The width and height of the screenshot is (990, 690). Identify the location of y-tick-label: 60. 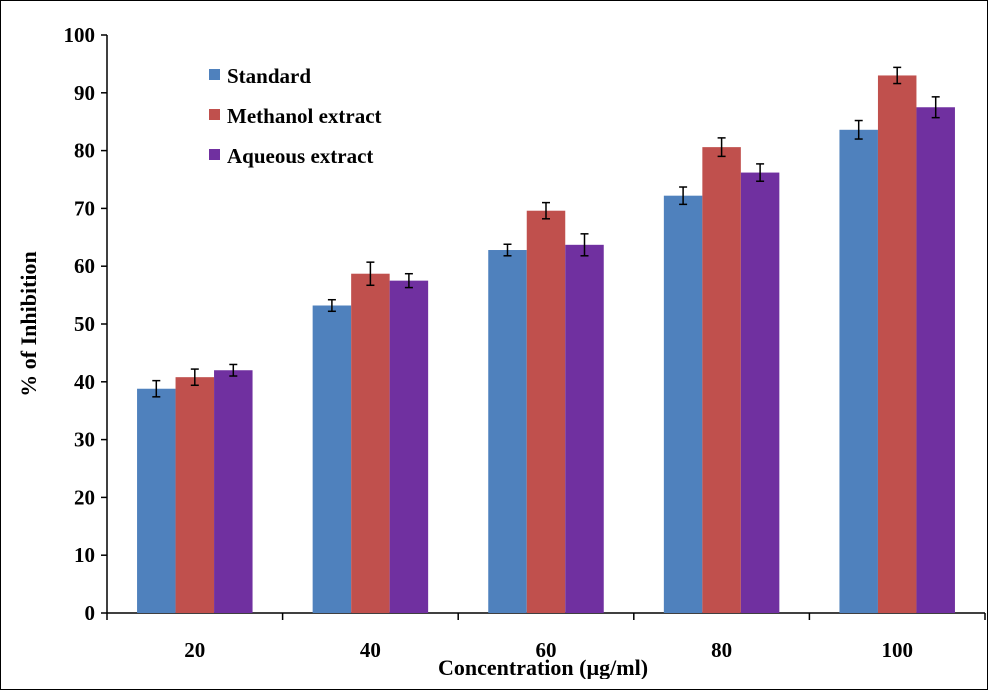
(84, 266).